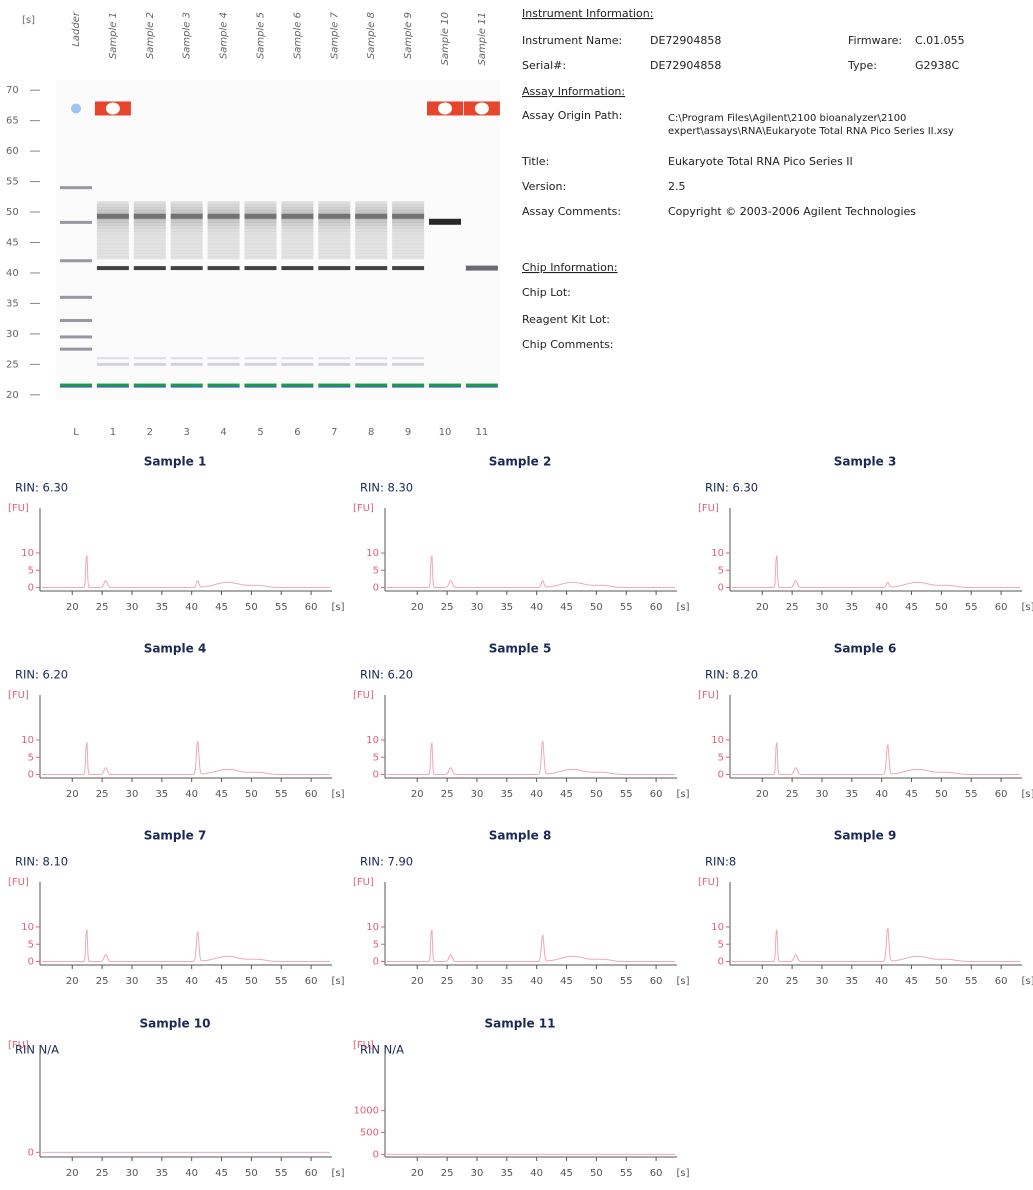 This screenshot has width=1033, height=1190. What do you see at coordinates (544, 186) in the screenshot?
I see `label: Version:` at bounding box center [544, 186].